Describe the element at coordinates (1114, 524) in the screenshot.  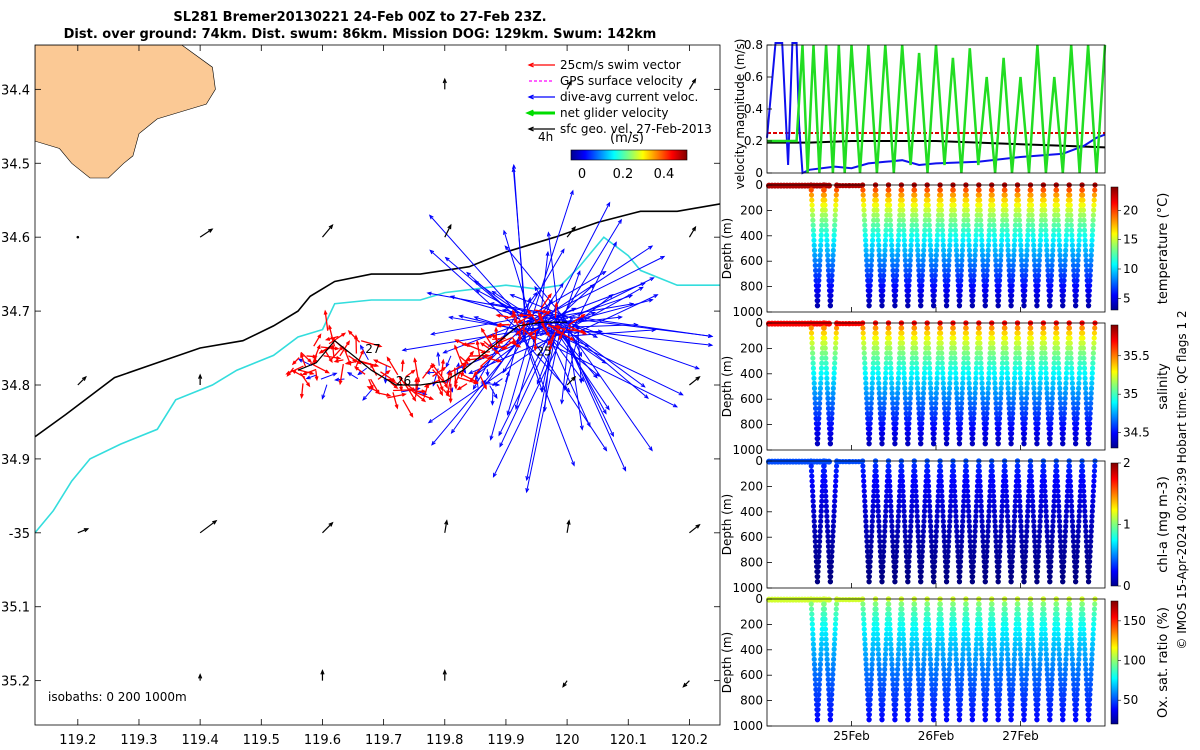
I see `section-colorbar` at that location.